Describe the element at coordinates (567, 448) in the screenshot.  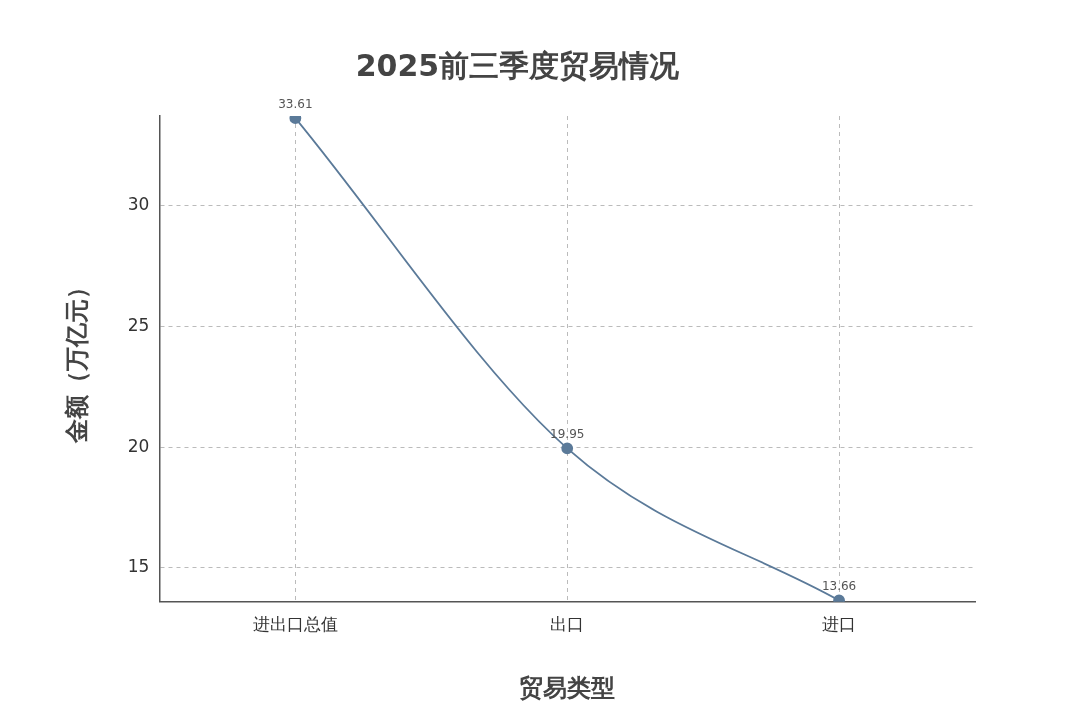
I see `point` at that location.